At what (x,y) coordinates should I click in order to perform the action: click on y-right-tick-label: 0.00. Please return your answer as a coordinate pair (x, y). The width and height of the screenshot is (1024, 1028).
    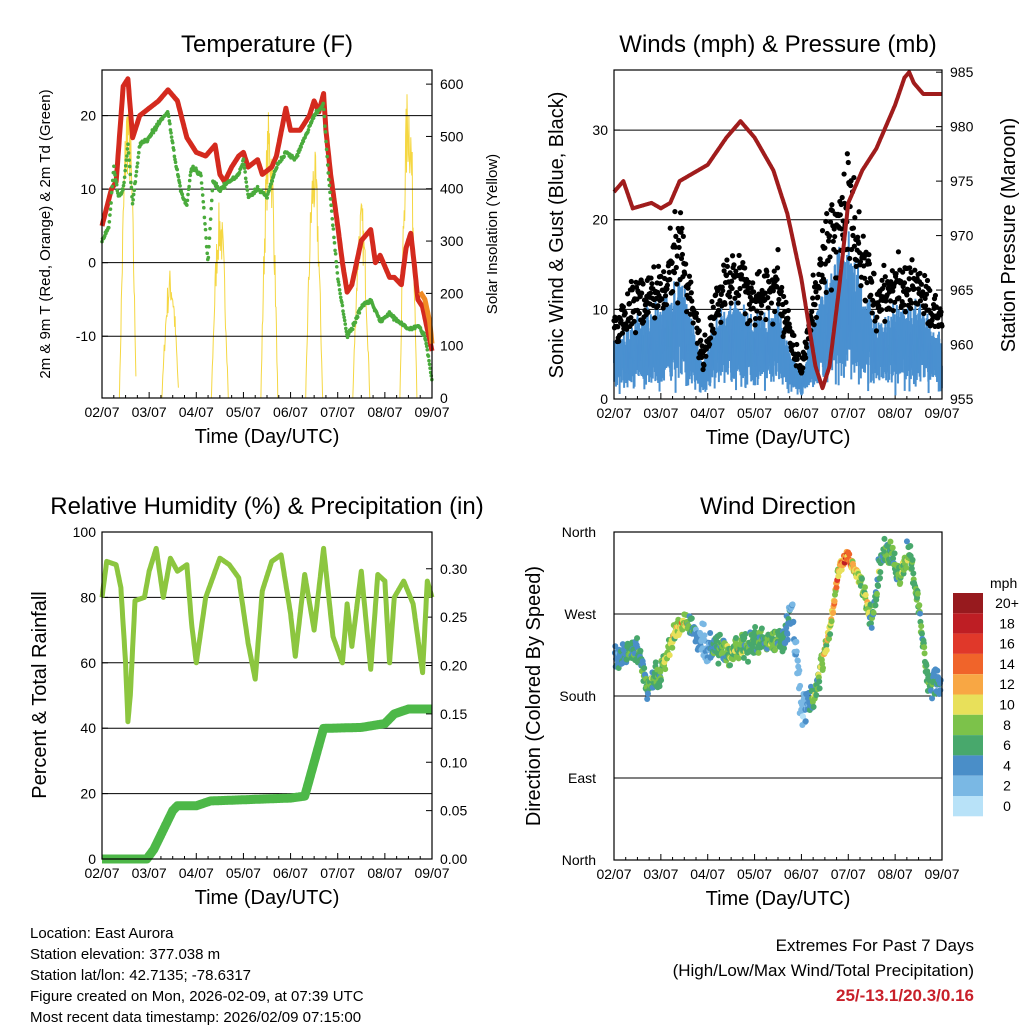
    Looking at the image, I should click on (453, 859).